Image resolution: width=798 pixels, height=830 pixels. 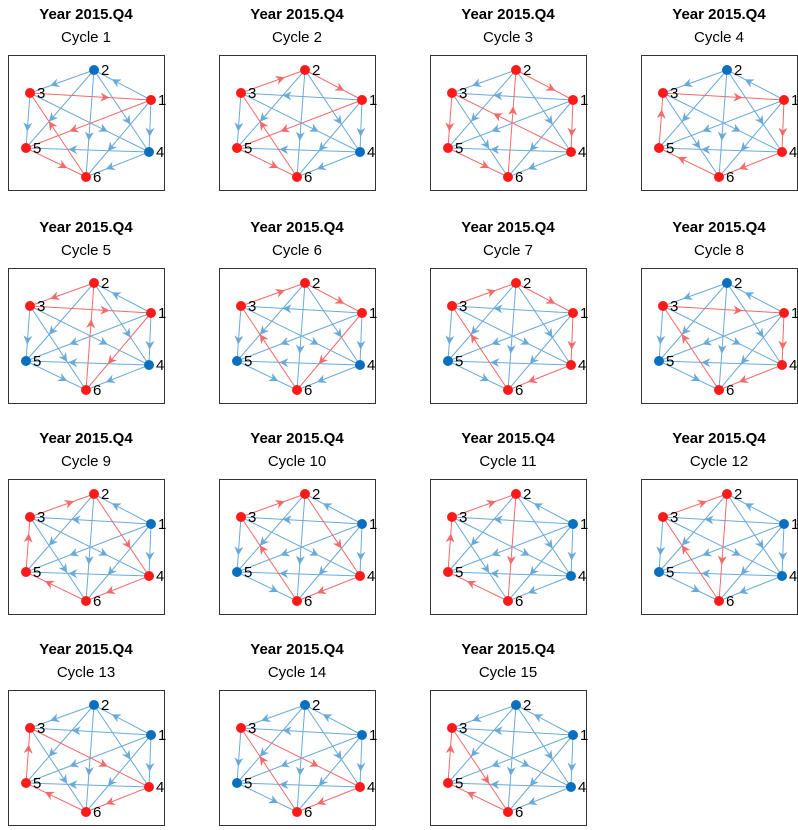 What do you see at coordinates (297, 37) in the screenshot?
I see `panel-subtitle: Cycle 2` at bounding box center [297, 37].